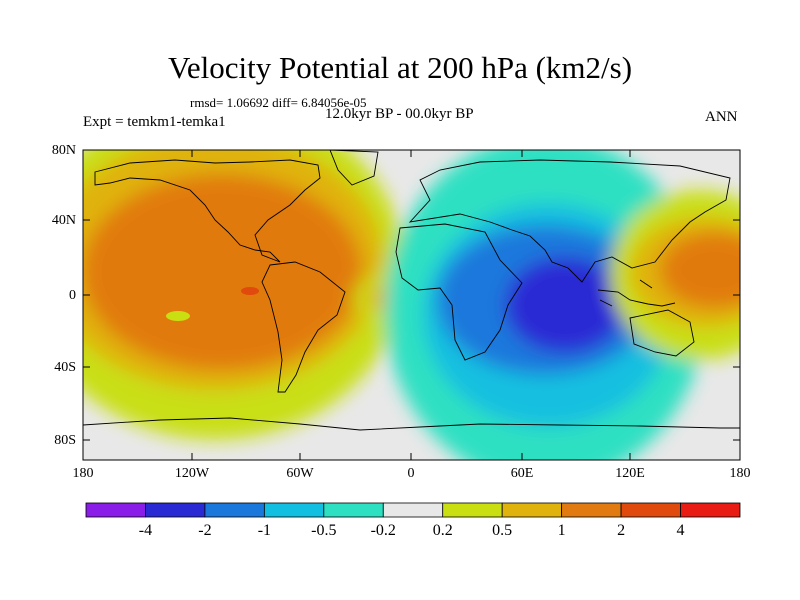 Image resolution: width=800 pixels, height=600 pixels. What do you see at coordinates (324, 530) in the screenshot?
I see `colorbar-label: -0.5` at bounding box center [324, 530].